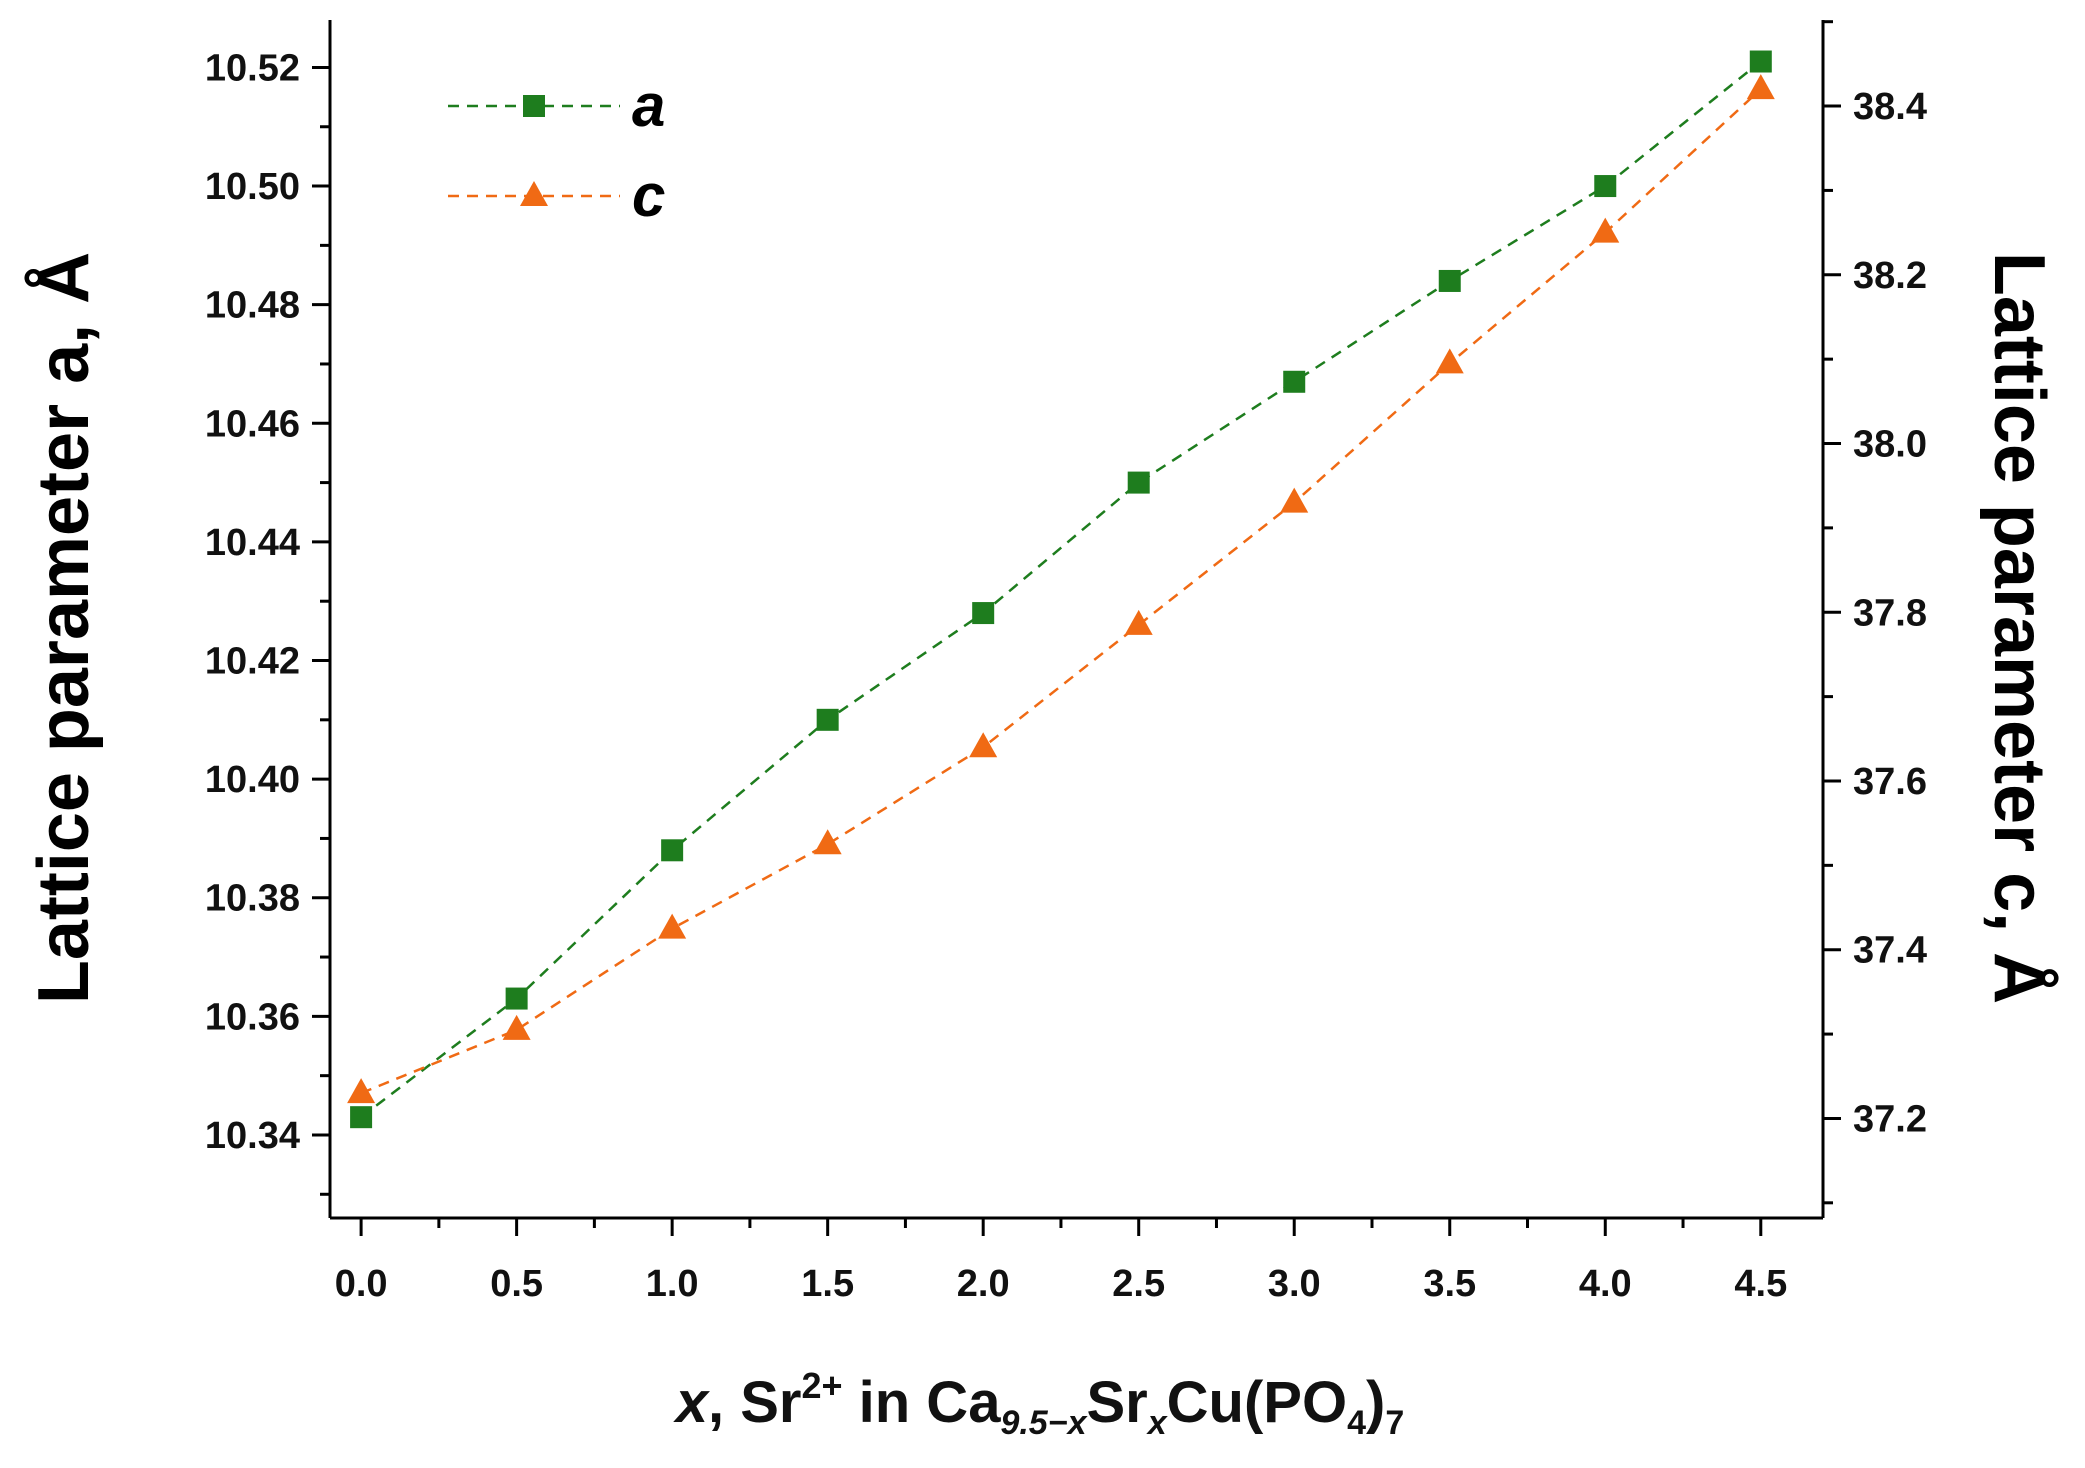 This screenshot has height=1468, width=2085. I want to click on y-right-tick-label: 38.0, so click(1890, 445).